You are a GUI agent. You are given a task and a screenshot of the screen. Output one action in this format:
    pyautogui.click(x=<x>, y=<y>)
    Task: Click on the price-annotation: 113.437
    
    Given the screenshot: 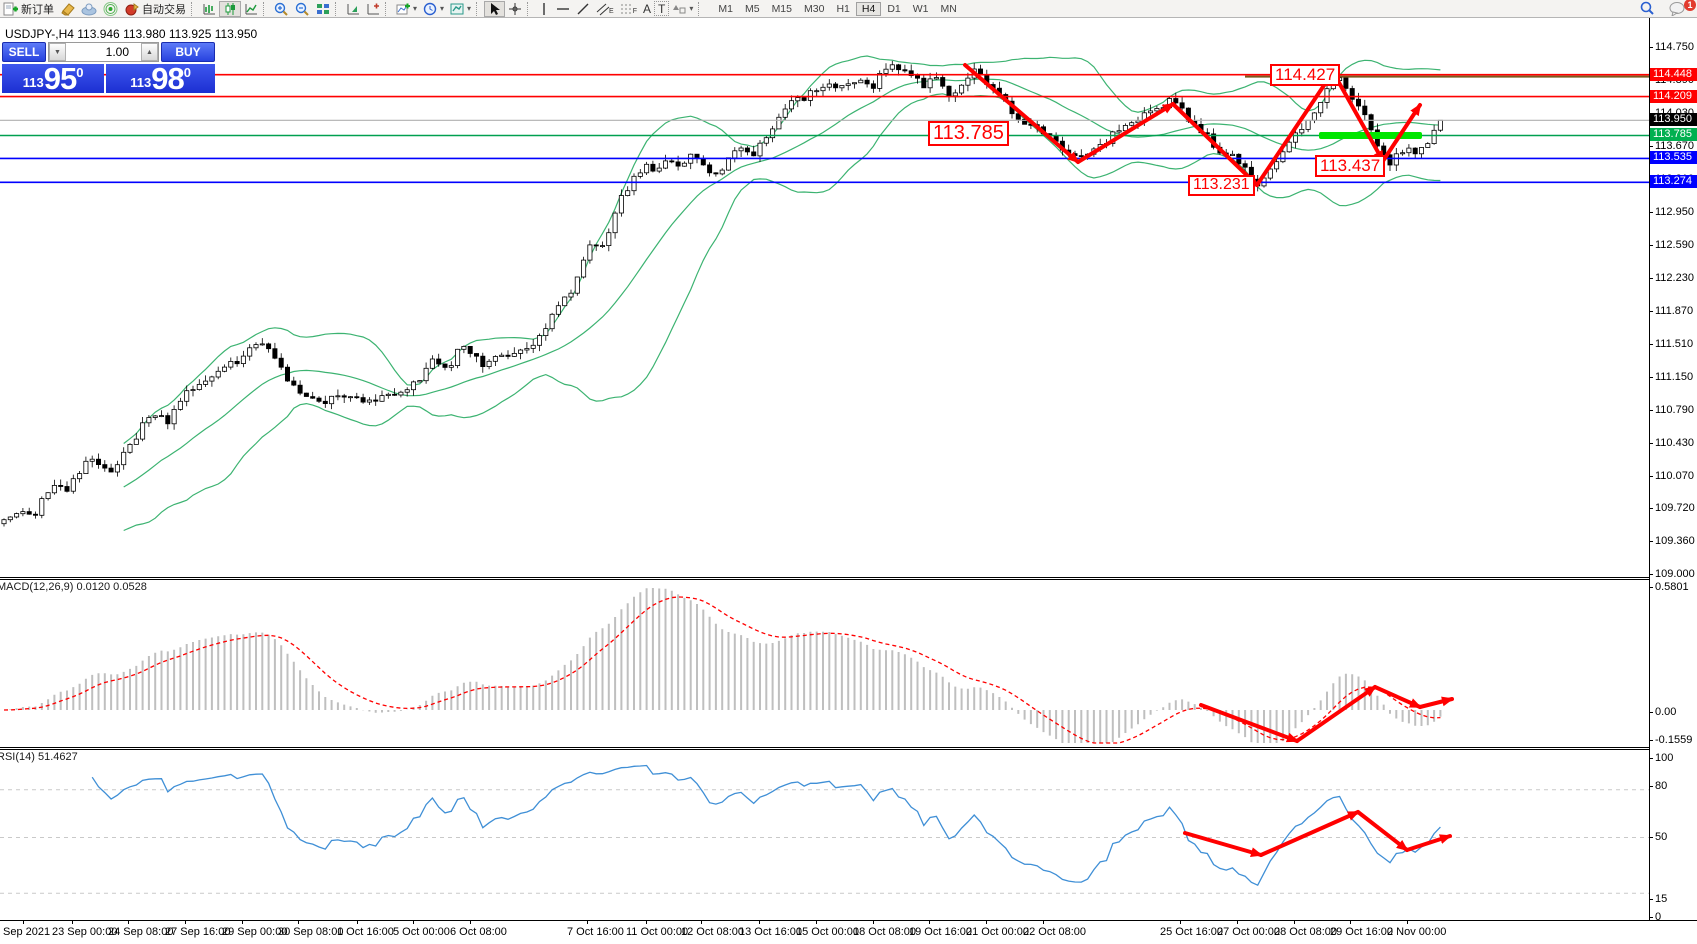 What is the action you would take?
    pyautogui.click(x=1350, y=166)
    